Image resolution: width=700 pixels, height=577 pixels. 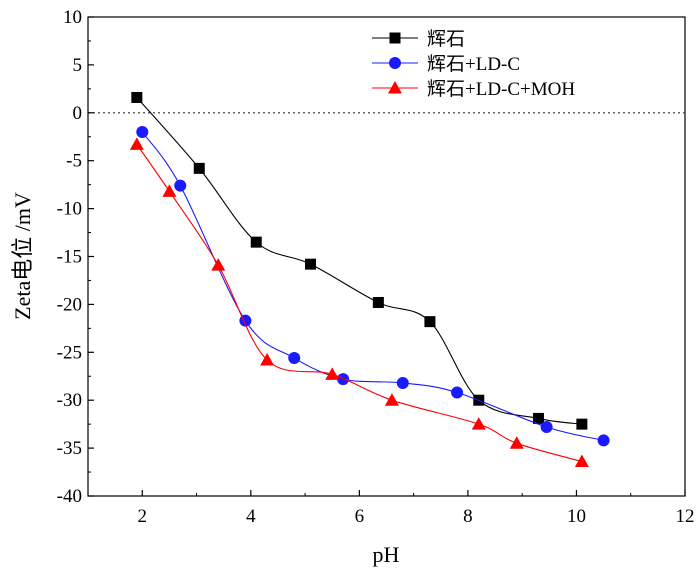 I want to click on legend-label-pyroxene-ldc: 辉石+LD-C, so click(x=473, y=64).